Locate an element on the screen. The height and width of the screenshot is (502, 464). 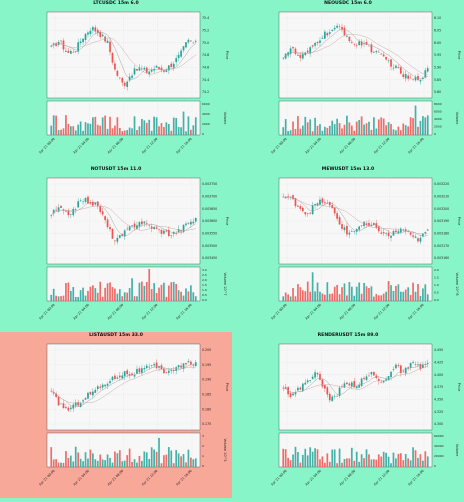
volume-tick-label: 1.0 is located at coordinates (436, 285).